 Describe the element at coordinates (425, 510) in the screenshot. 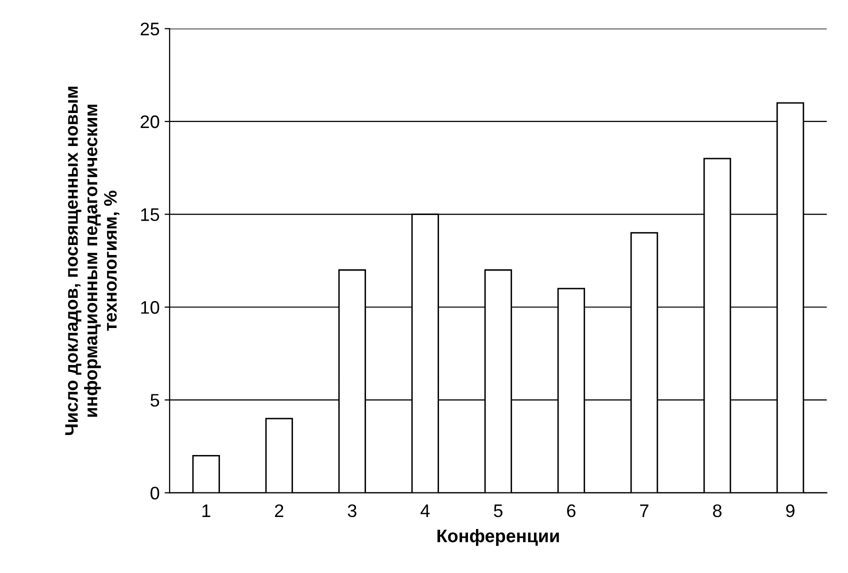

I see `x-tick-label: 4` at that location.